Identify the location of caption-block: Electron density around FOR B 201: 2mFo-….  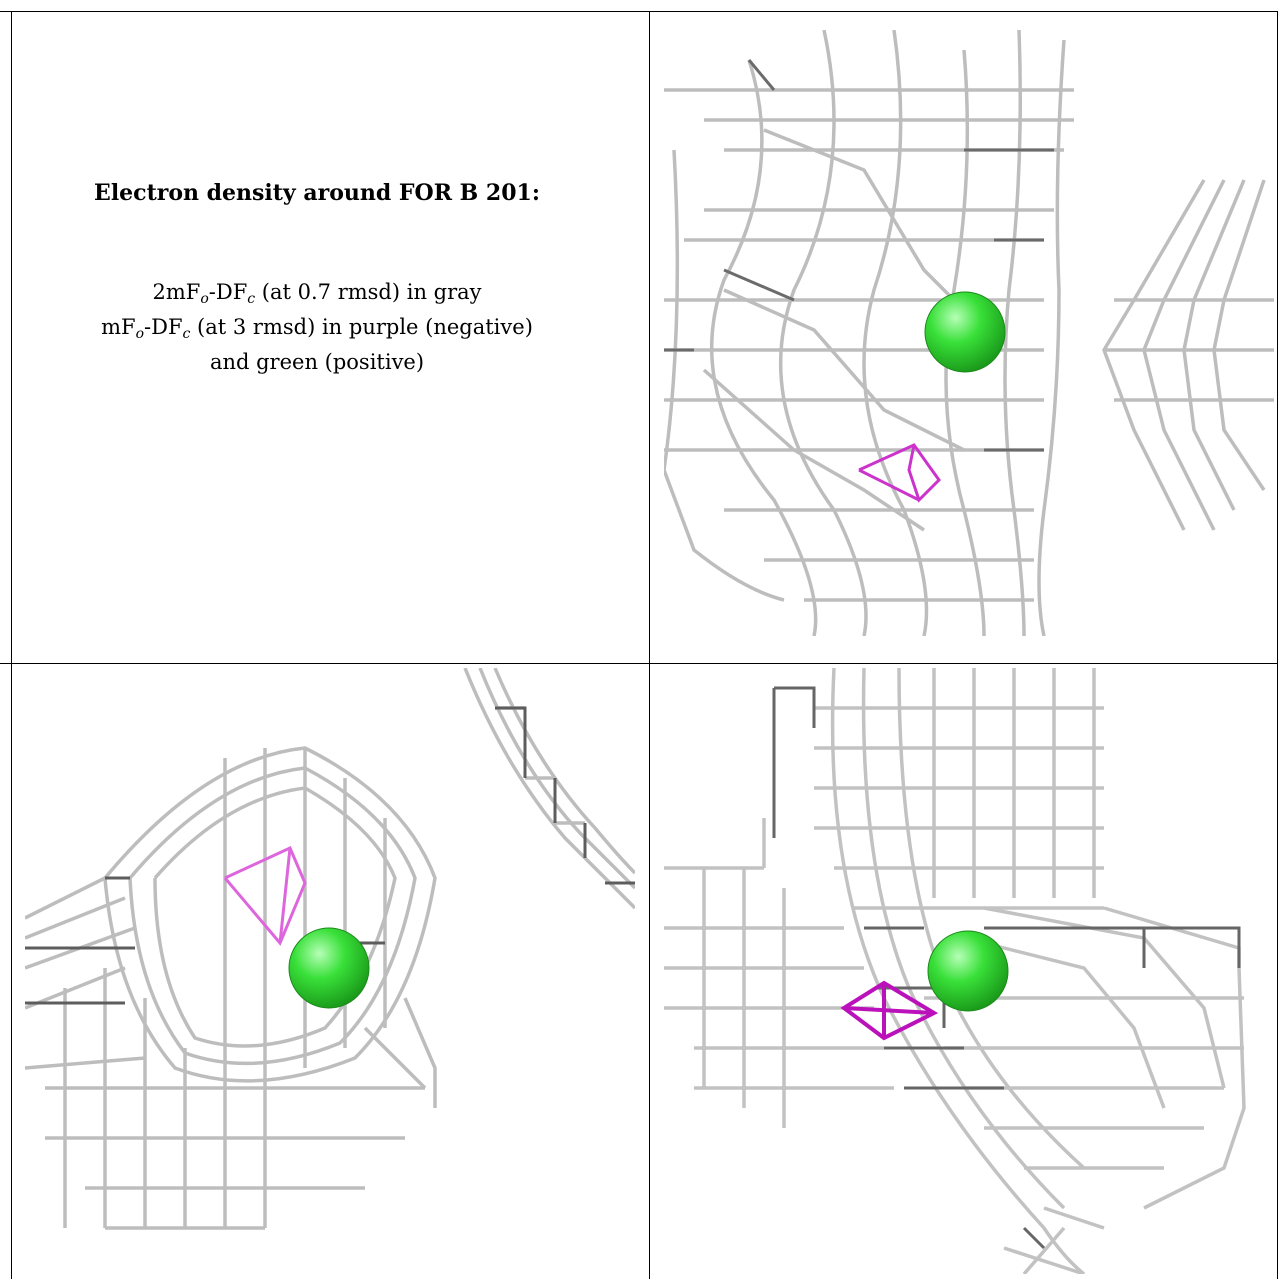
(317, 278).